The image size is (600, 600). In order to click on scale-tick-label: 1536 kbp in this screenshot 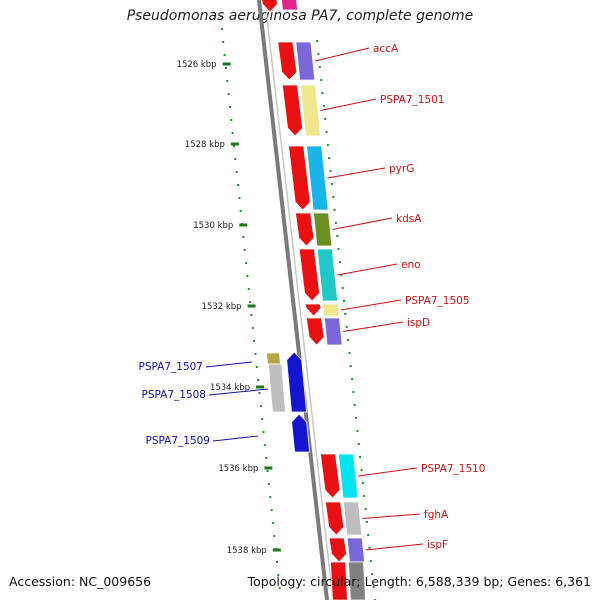, I will do `click(238, 469)`.